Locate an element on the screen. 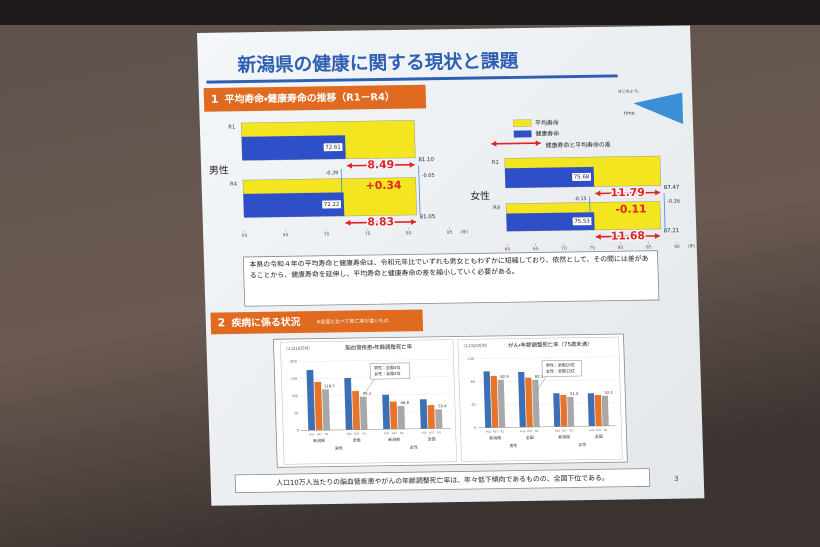  gap-label: 11.79 is located at coordinates (627, 193).